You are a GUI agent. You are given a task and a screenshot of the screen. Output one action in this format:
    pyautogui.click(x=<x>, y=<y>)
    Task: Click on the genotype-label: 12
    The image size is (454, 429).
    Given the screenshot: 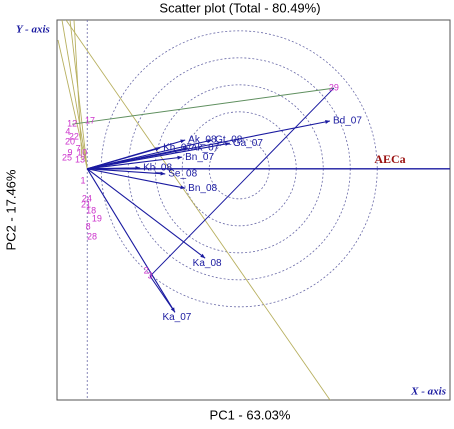 What is the action you would take?
    pyautogui.click(x=72, y=124)
    